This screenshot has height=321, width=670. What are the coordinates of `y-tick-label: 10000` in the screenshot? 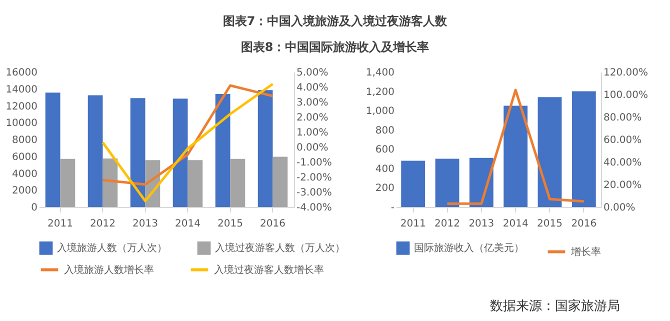 It's located at (22, 124).